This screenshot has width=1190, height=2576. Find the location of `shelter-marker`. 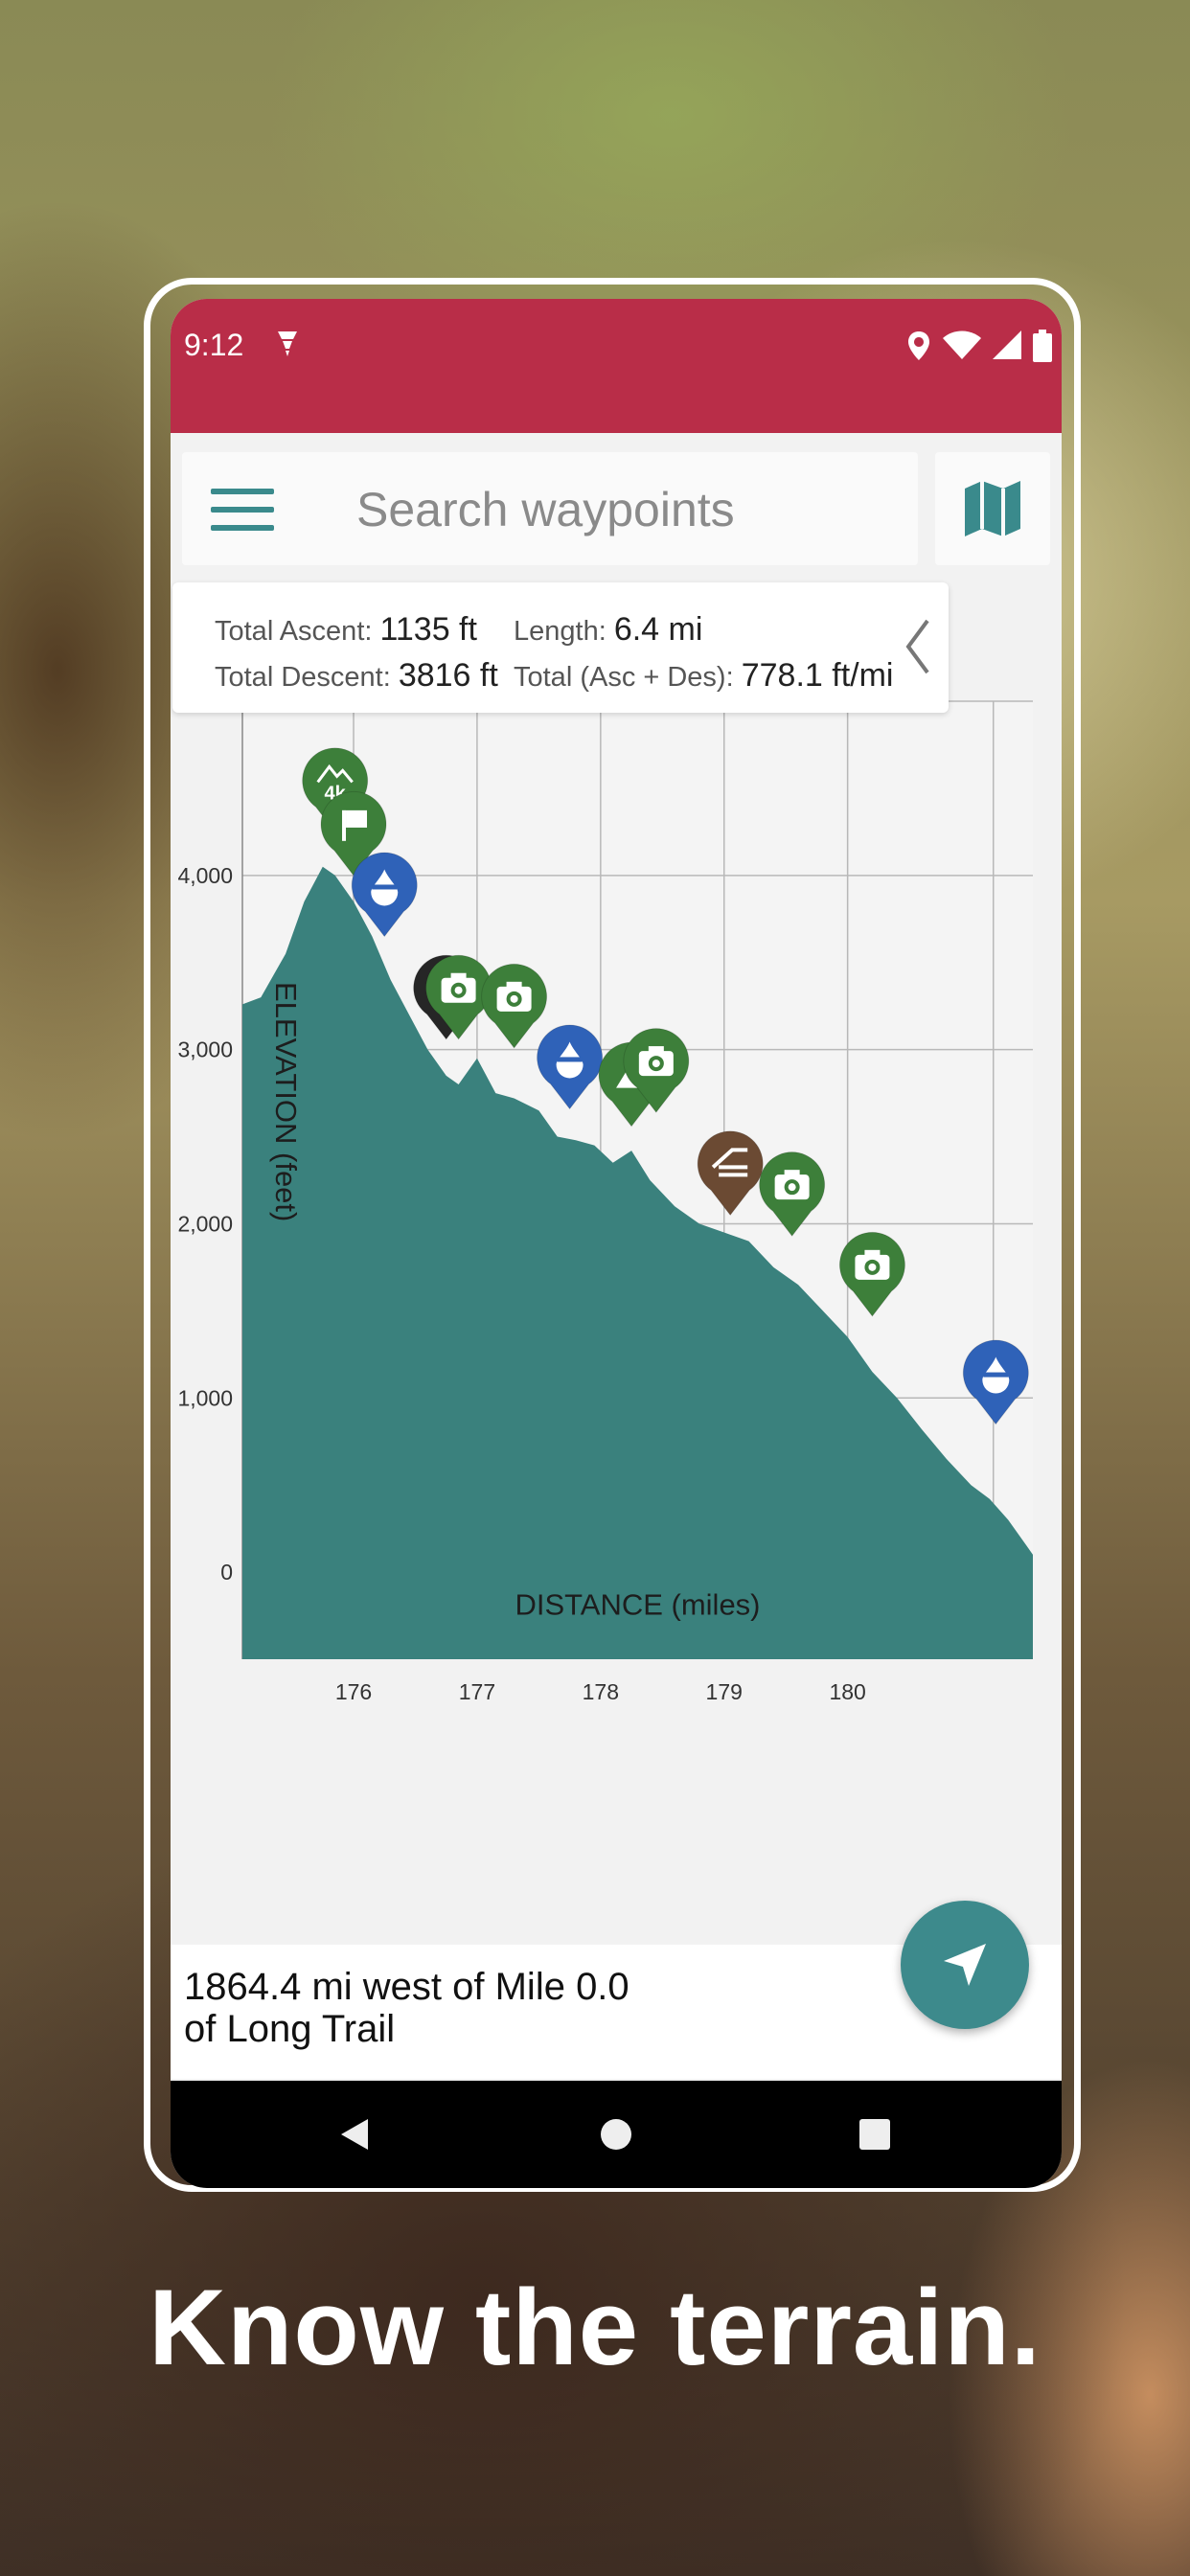

shelter-marker is located at coordinates (731, 1173).